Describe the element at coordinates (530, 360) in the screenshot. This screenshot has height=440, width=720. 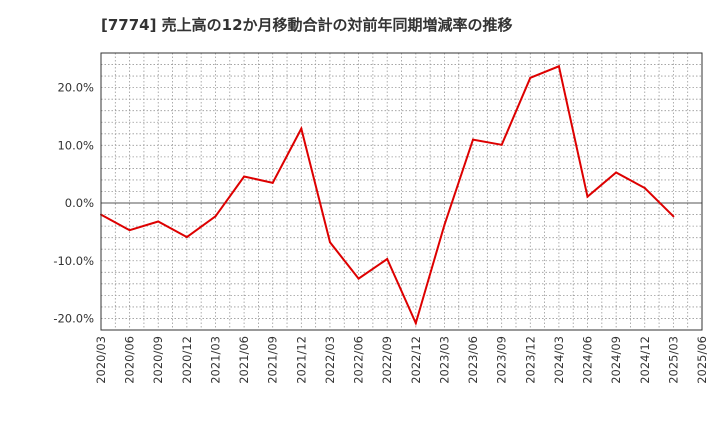
I see `x-tick-label: 2023/12` at that location.